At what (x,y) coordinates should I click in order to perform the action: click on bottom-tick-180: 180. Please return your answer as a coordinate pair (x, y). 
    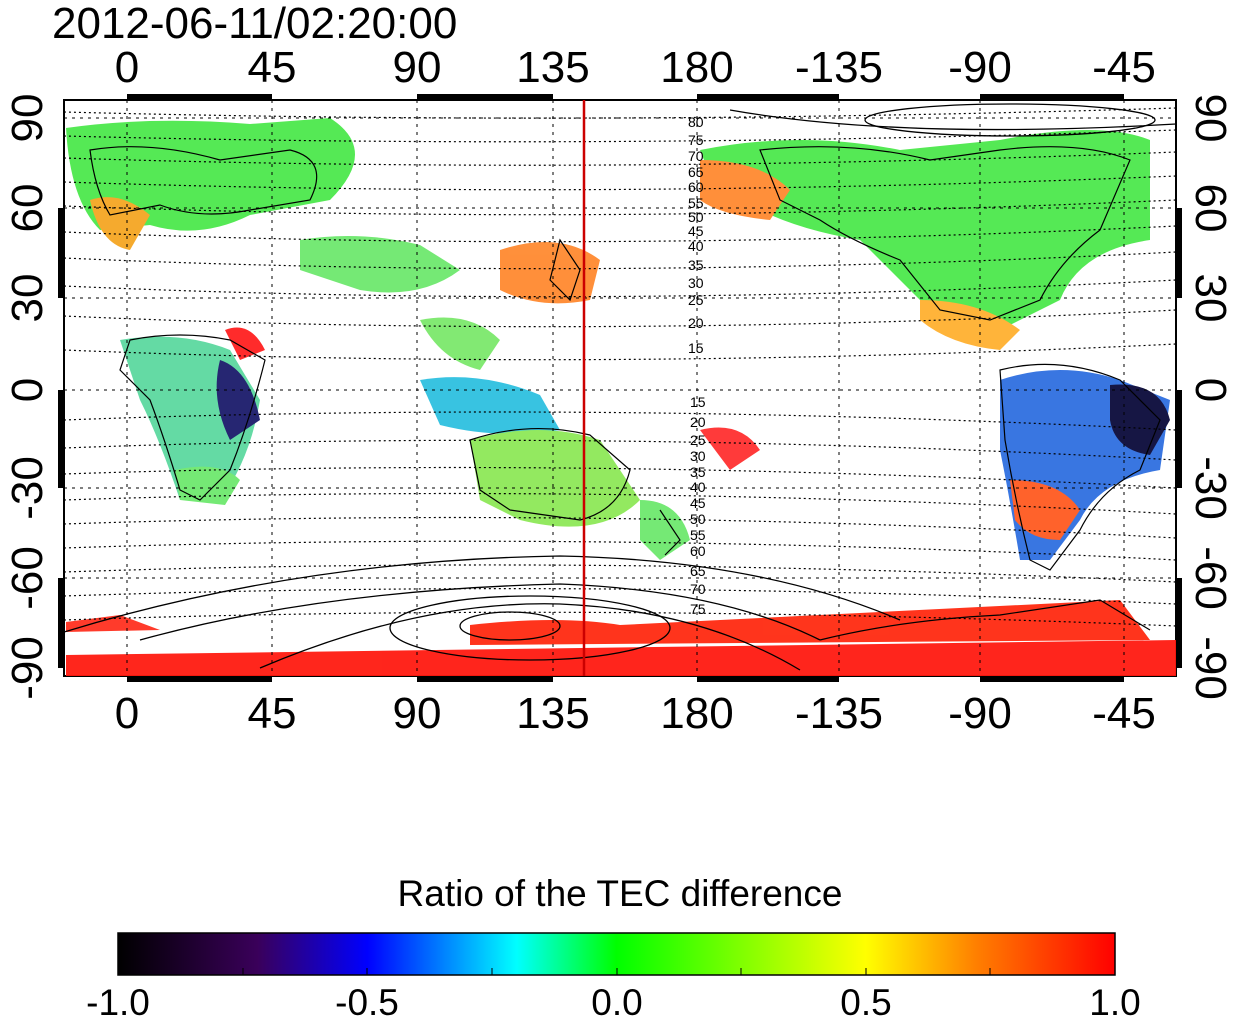
    Looking at the image, I should click on (697, 713).